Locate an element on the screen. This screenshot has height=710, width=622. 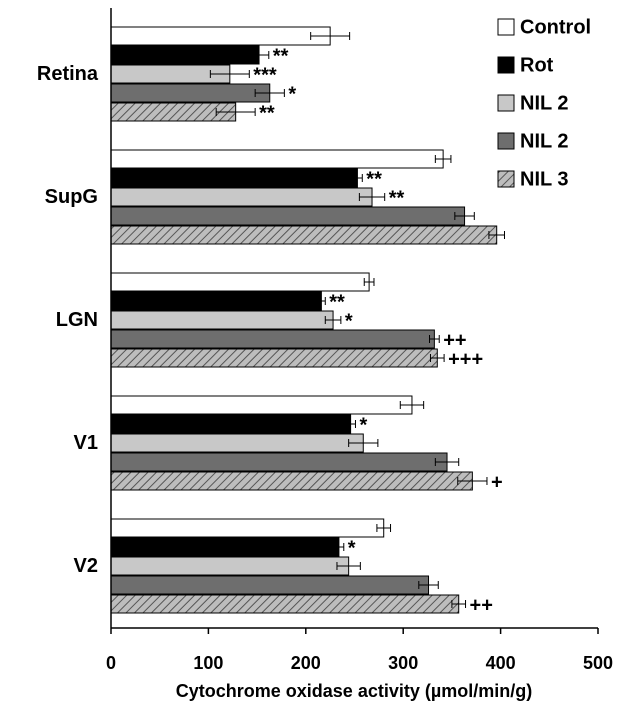
x-tick-label: 500 is located at coordinates (598, 663).